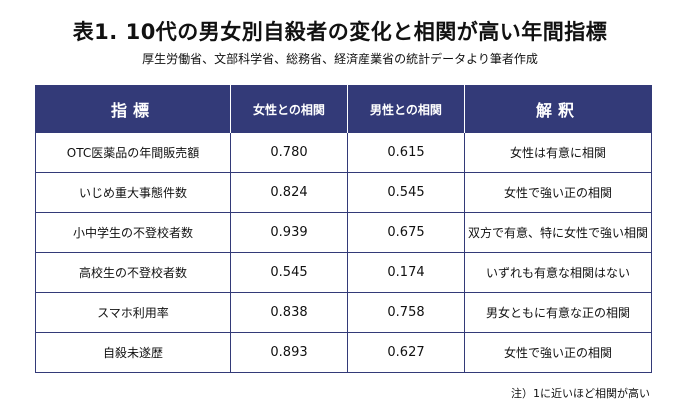 This screenshot has width=680, height=415. What do you see at coordinates (558, 312) in the screenshot?
I see `interpretation-cell: 男女ともに有意な正の相関` at bounding box center [558, 312].